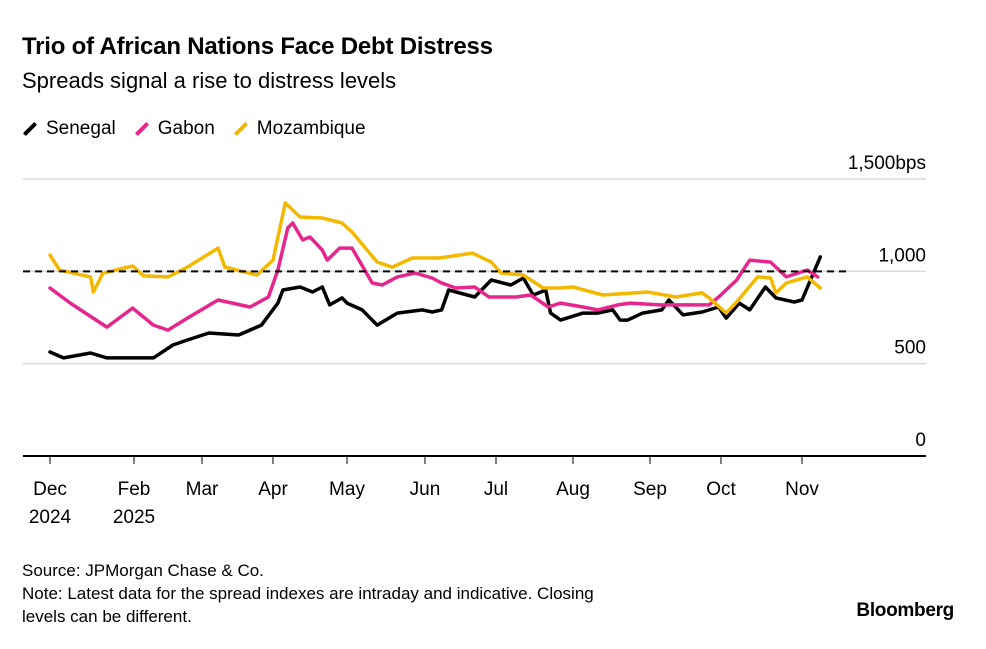 The image size is (986, 649). I want to click on legend-label-mozambique: Mozambique, so click(311, 128).